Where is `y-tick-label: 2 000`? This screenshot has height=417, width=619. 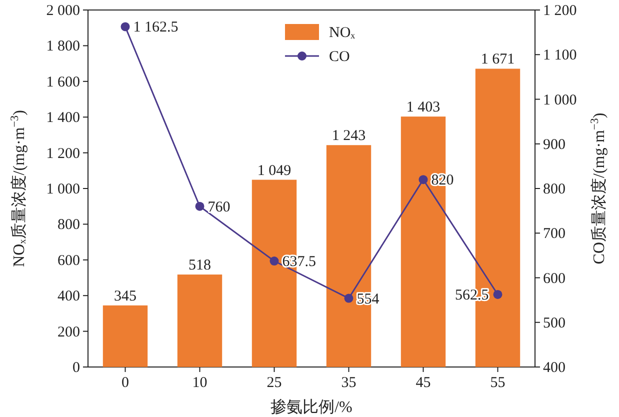 y-tick-label: 2 000 is located at coordinates (63, 11).